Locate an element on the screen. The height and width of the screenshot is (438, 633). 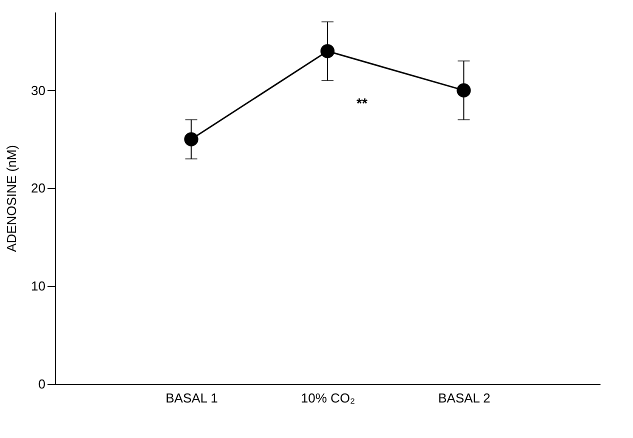
annotation: ** is located at coordinates (362, 103).